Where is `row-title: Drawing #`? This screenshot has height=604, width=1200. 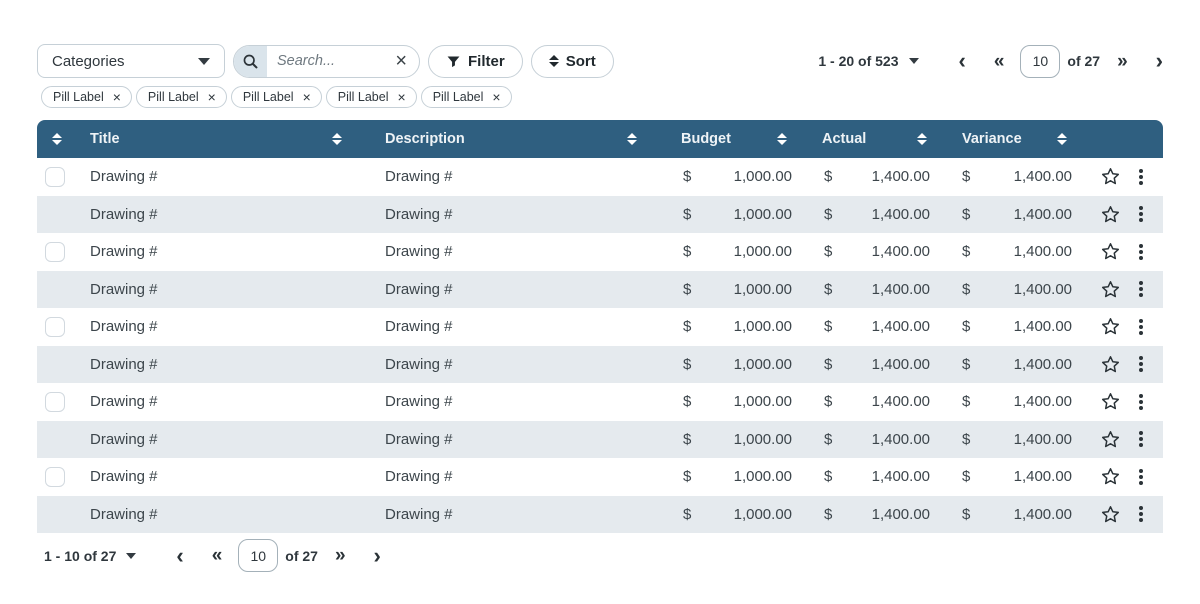 row-title: Drawing # is located at coordinates (124, 252).